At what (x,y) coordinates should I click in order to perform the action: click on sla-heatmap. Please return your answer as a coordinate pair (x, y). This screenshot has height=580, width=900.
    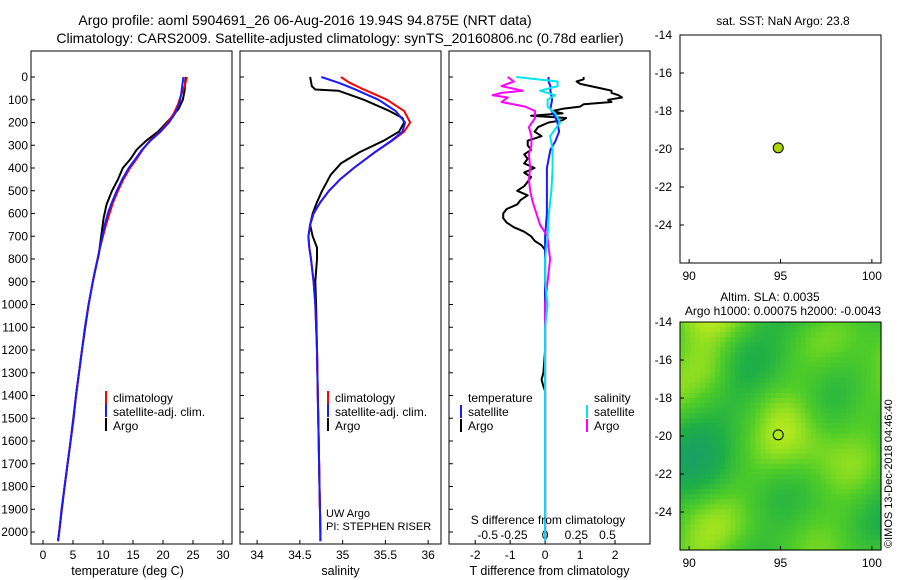
    Looking at the image, I should click on (781, 436).